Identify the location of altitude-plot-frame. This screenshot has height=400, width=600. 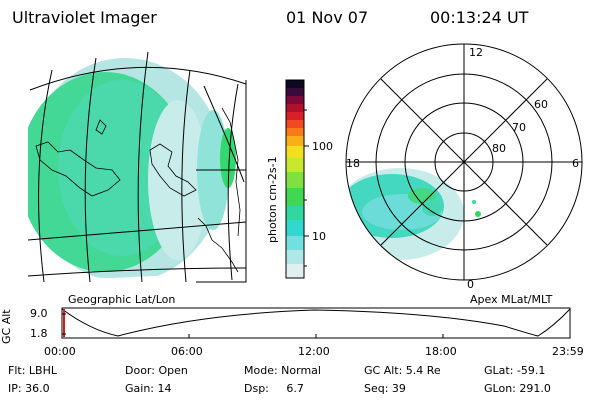
(316, 323).